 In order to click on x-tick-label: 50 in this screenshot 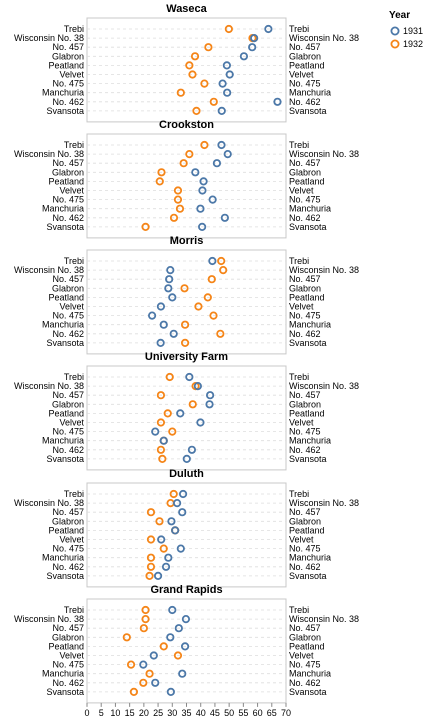, I will do `click(229, 712)`.